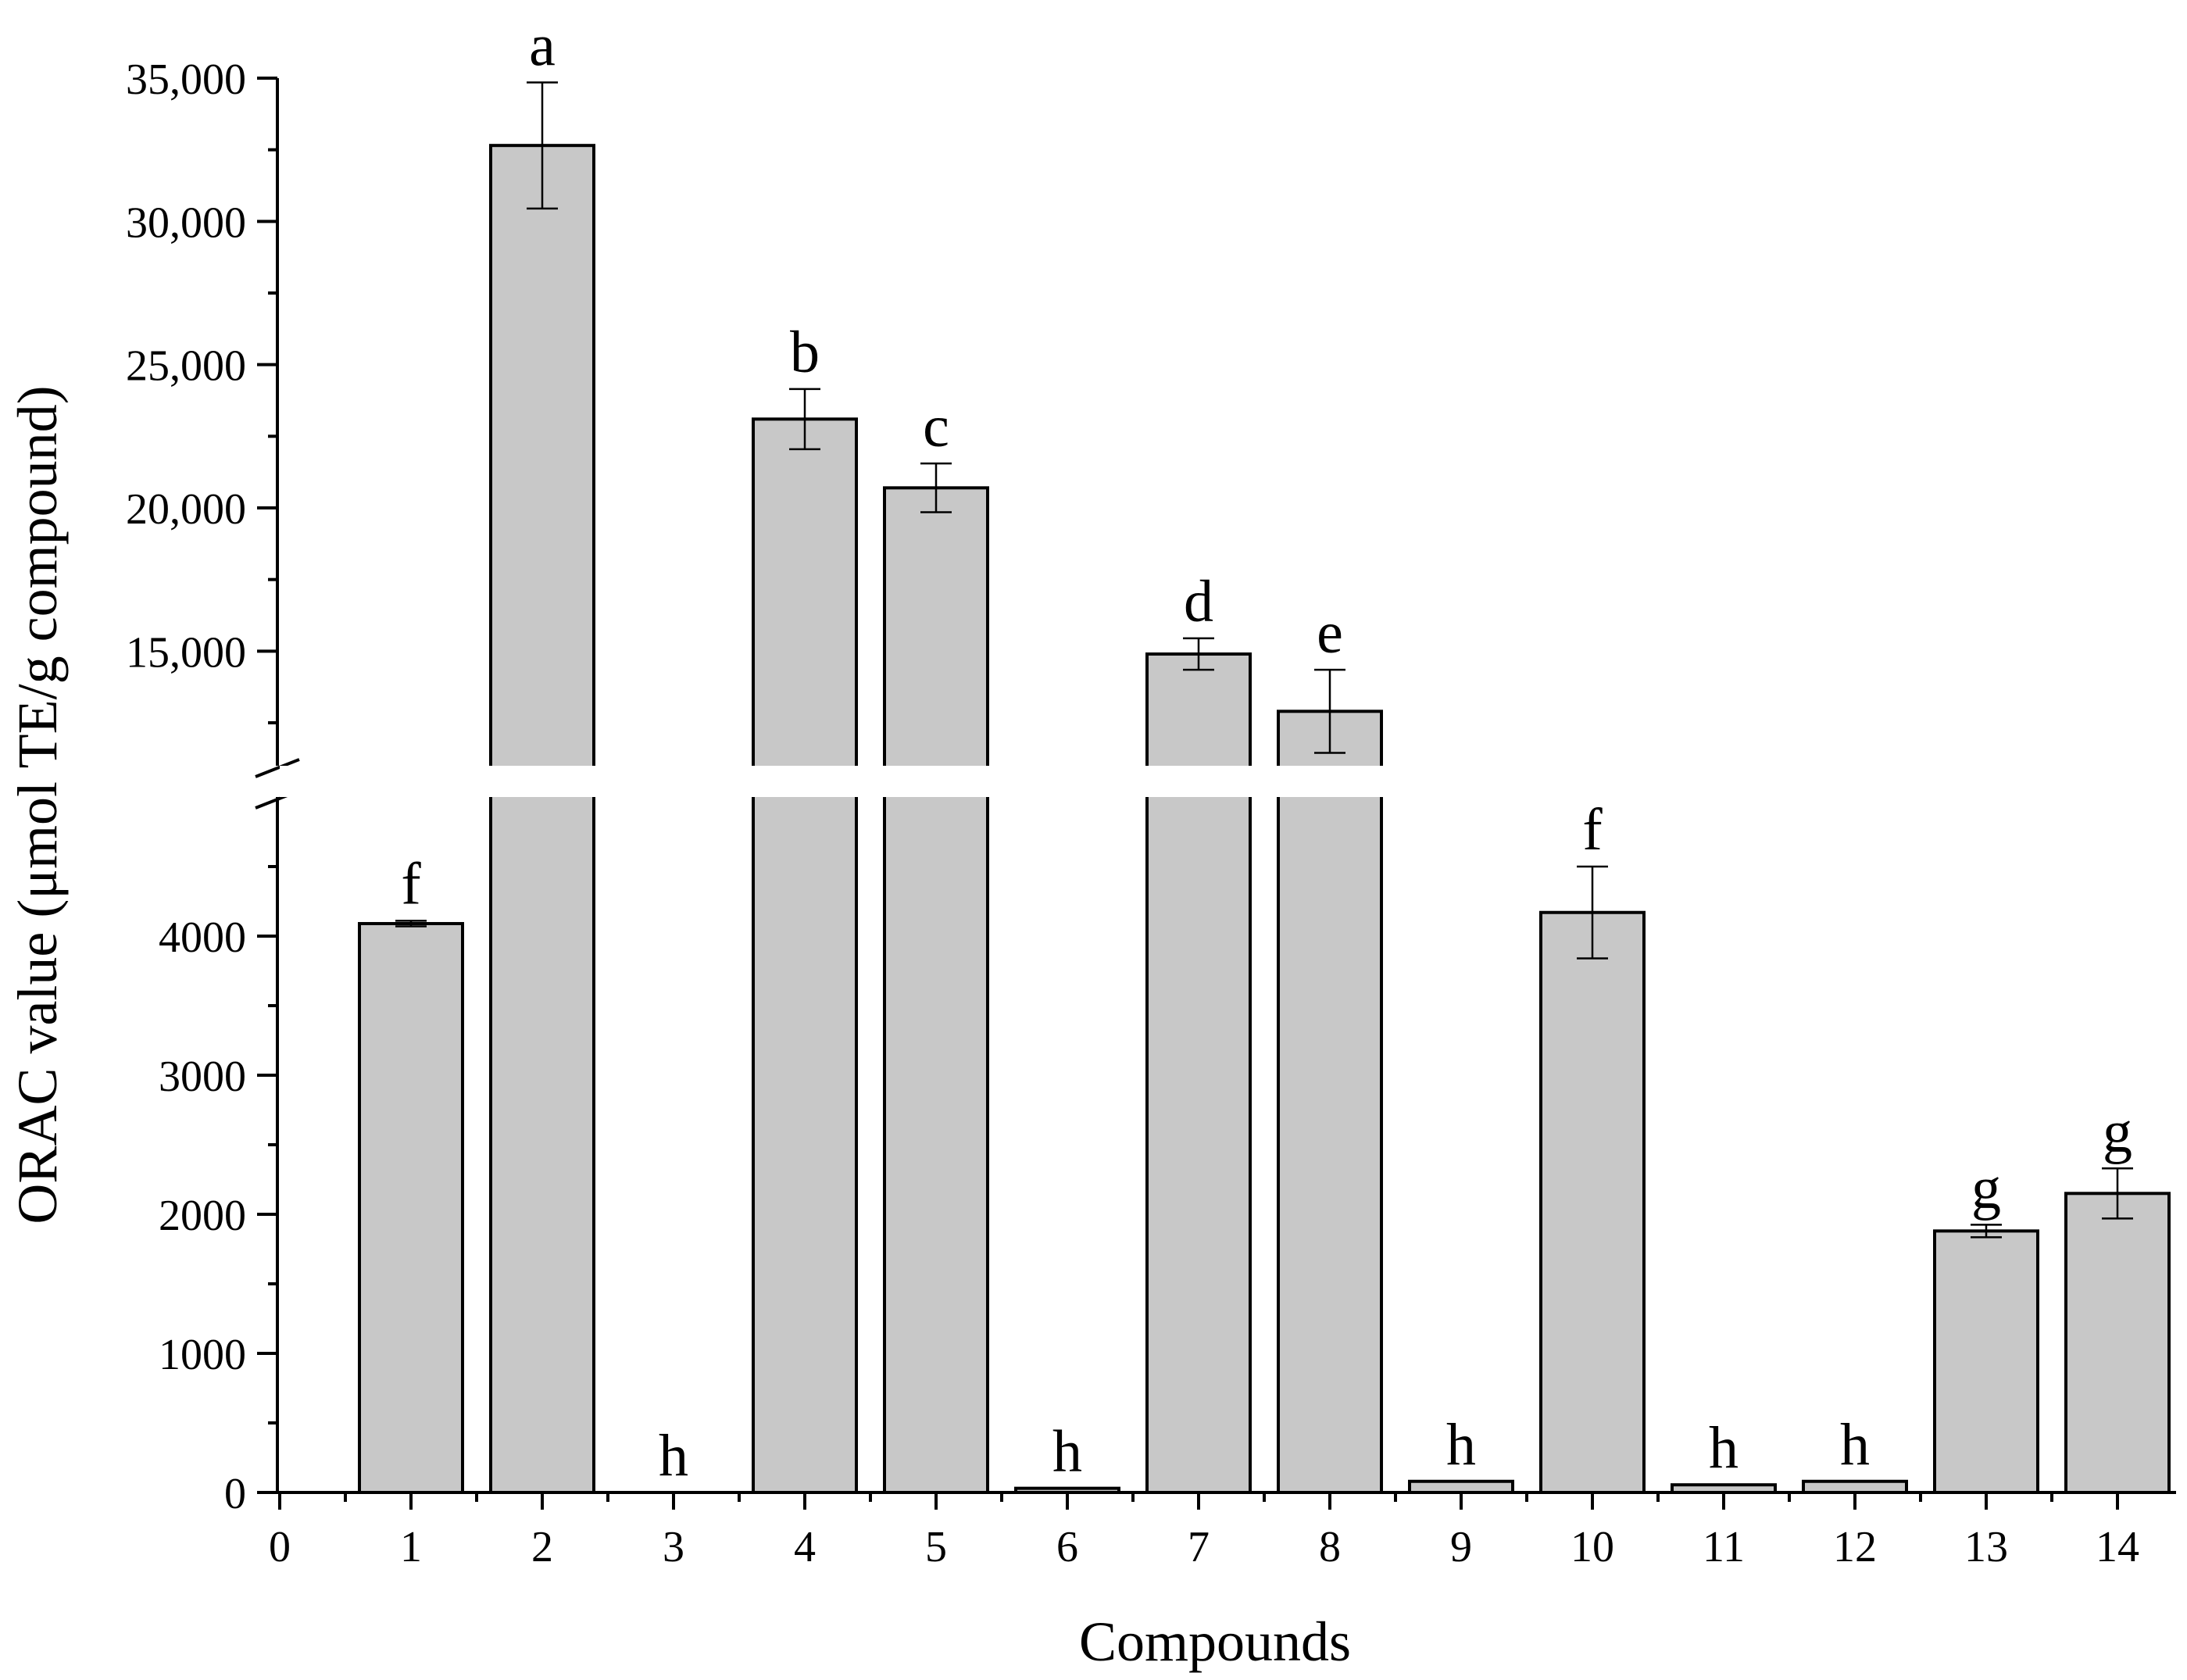 This screenshot has height=1680, width=2187. Describe the element at coordinates (186, 79) in the screenshot. I see `y-tick-label-35,000: 35,000` at that location.